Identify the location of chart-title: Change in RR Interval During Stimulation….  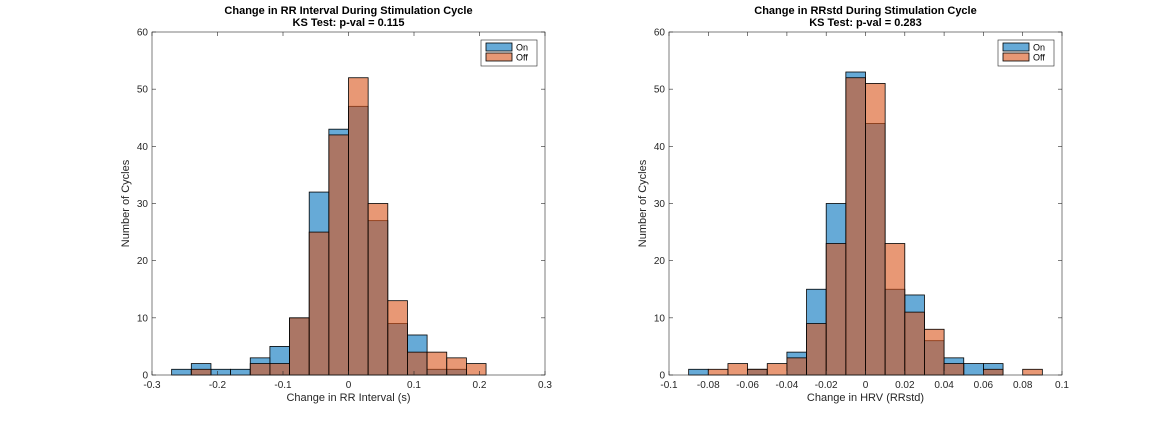
(348, 11).